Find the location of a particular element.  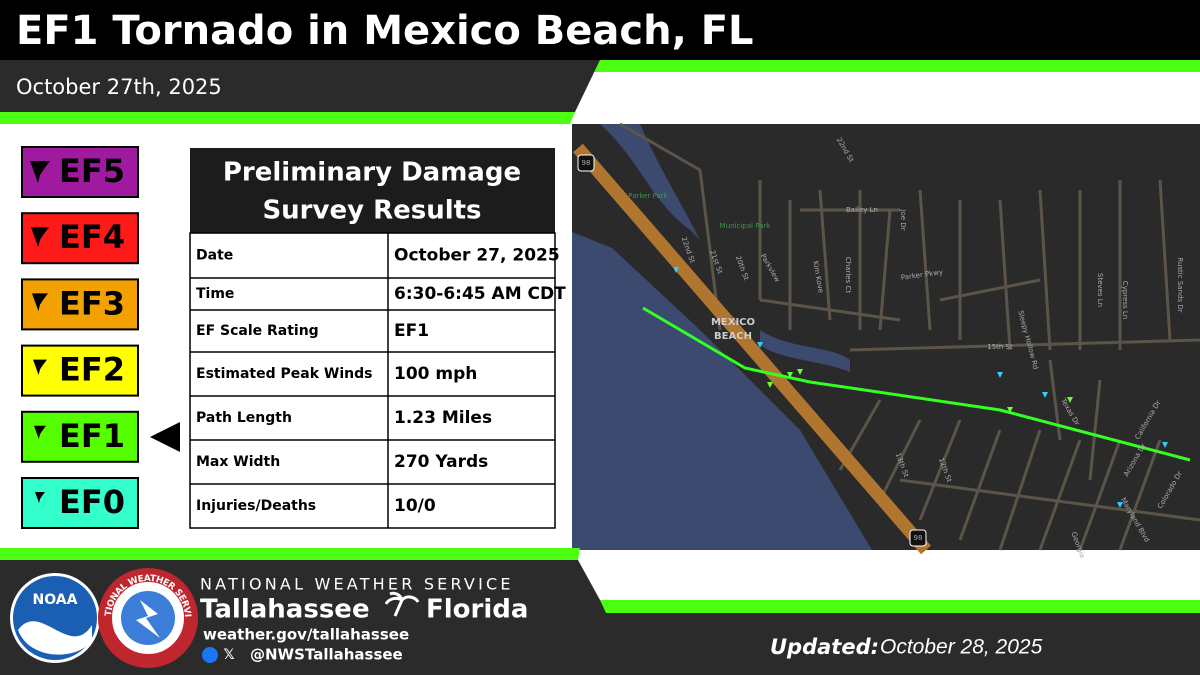

agency: NATIONAL WEATHER SERVICE is located at coordinates (357, 584).